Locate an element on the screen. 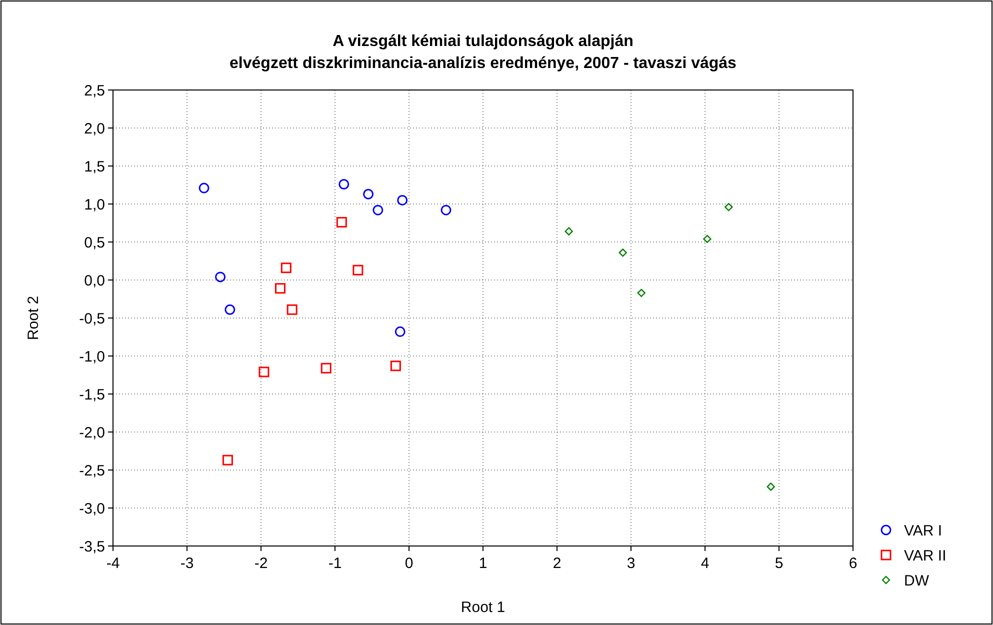  y-tick-label: -2,0 is located at coordinates (92, 433).